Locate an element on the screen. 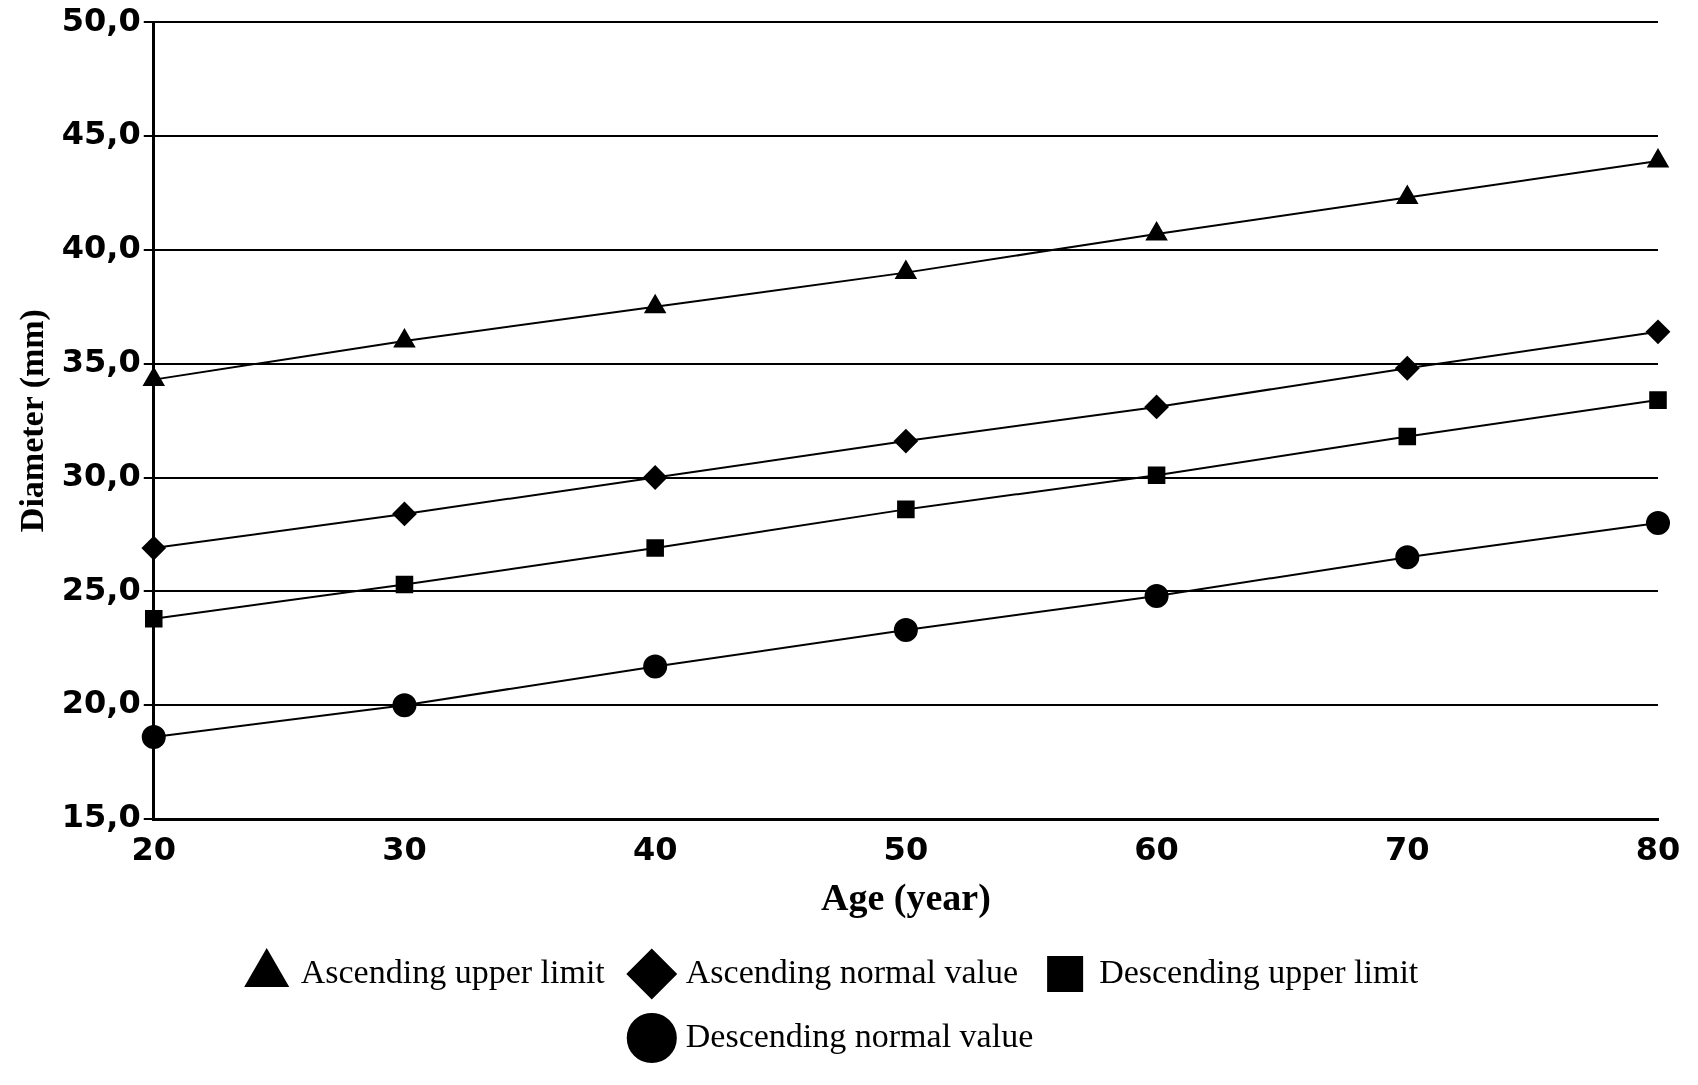 The image size is (1698, 1085). x-tick-label: 80 is located at coordinates (1658, 848).